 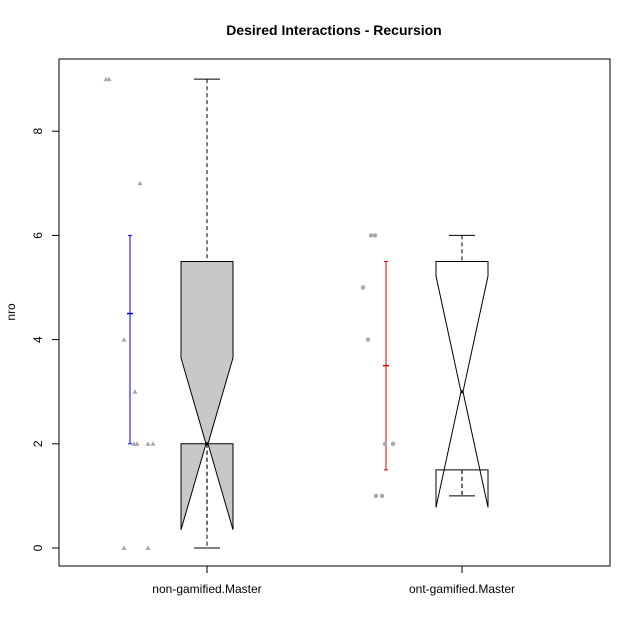 I want to click on y-axis-label: nro, so click(x=11, y=312).